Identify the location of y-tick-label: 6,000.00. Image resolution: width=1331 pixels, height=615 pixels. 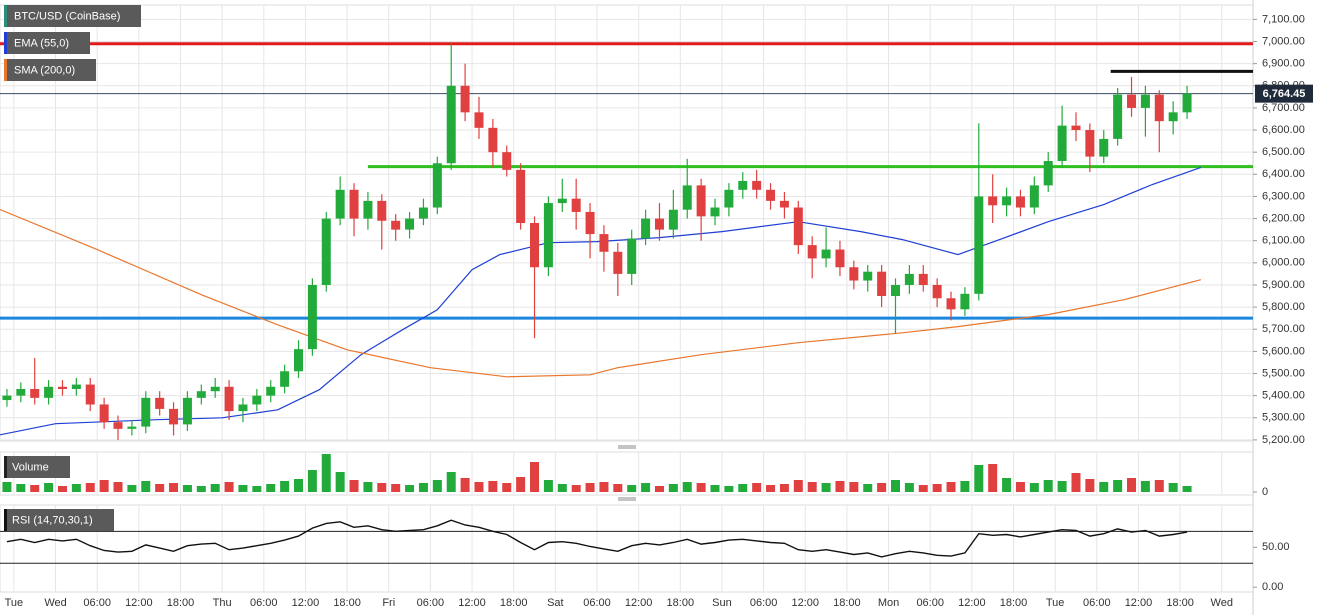
(1283, 263).